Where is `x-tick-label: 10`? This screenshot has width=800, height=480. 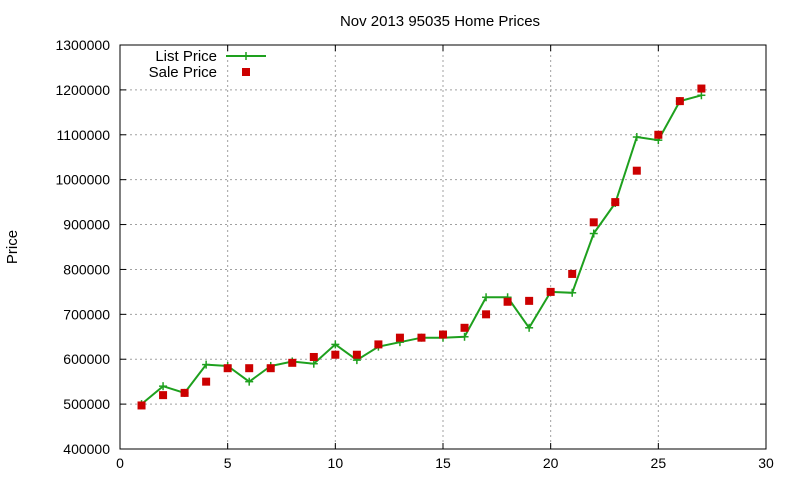 x-tick-label: 10 is located at coordinates (336, 463).